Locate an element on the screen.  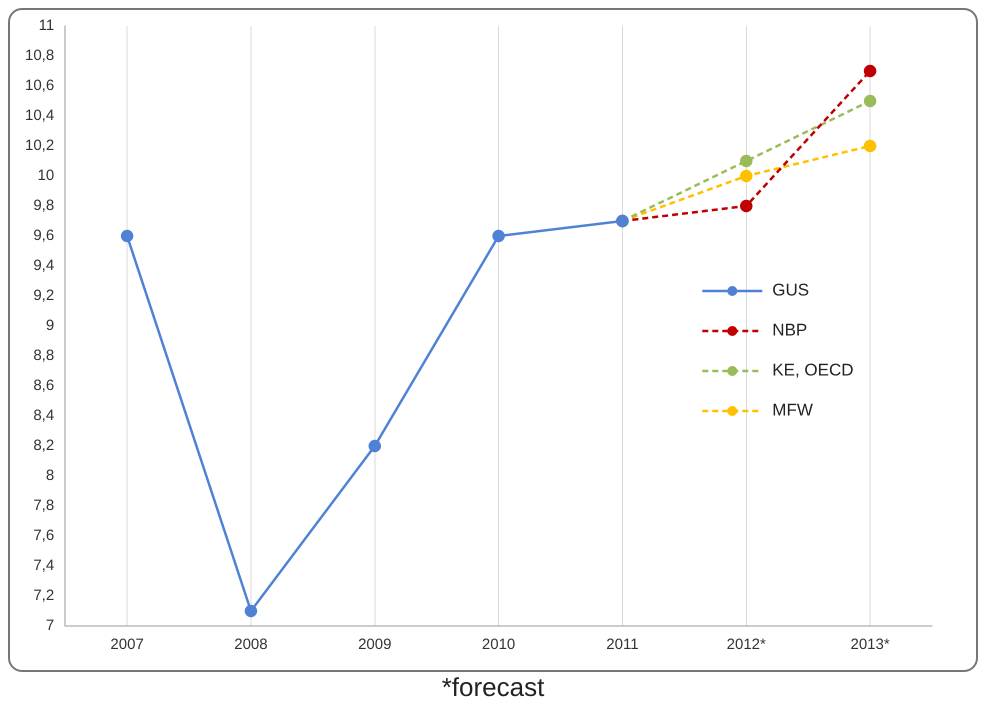
legend-label: NBP is located at coordinates (790, 330).